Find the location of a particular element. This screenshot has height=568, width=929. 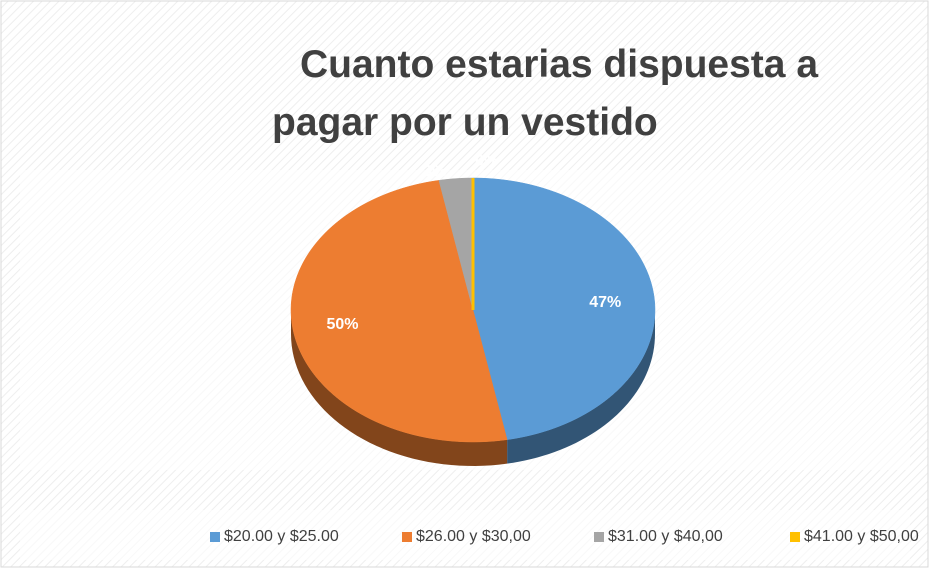

legend-area is located at coordinates (465, 535).